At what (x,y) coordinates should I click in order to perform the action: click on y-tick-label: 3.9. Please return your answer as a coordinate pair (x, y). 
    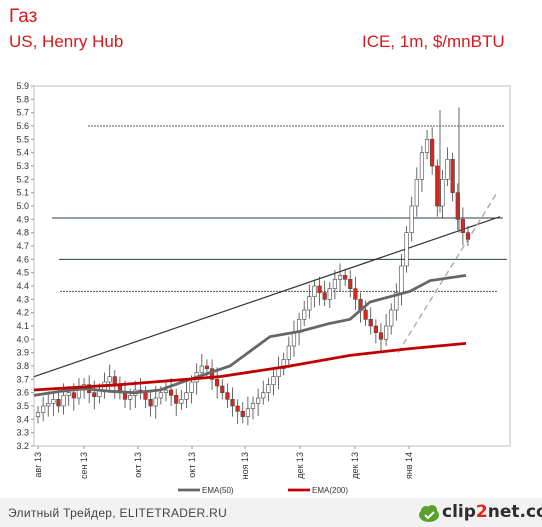
    Looking at the image, I should click on (22, 353).